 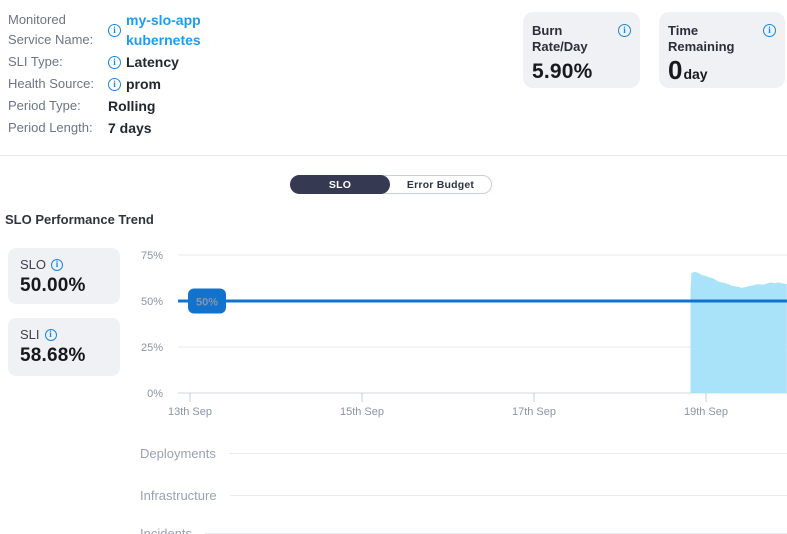 What do you see at coordinates (496, 533) in the screenshot?
I see `incidents-track` at bounding box center [496, 533].